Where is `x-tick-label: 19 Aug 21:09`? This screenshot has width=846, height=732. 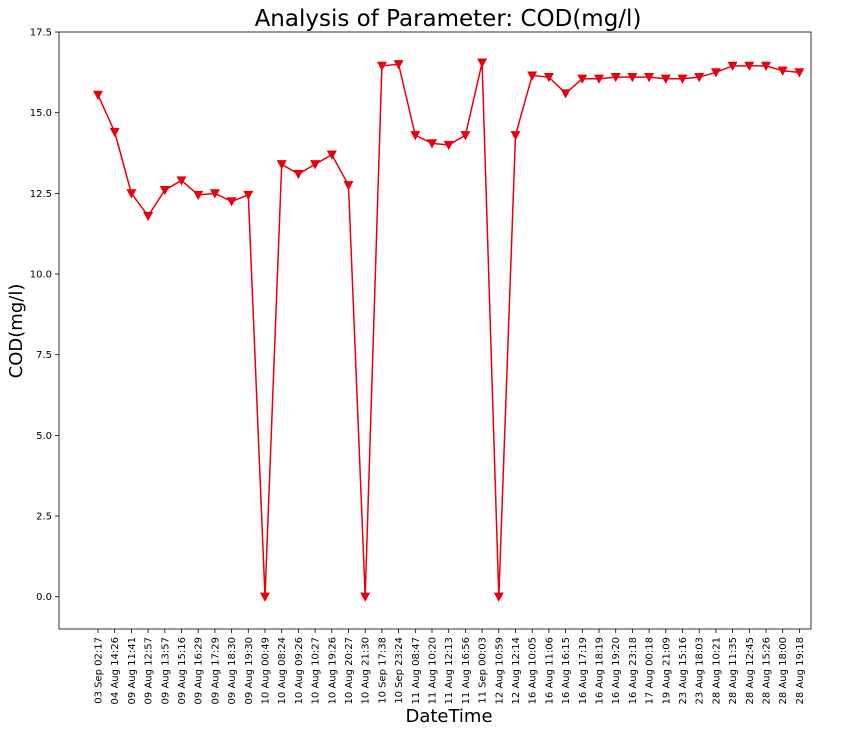 x-tick-label: 19 Aug 21:09 is located at coordinates (666, 670).